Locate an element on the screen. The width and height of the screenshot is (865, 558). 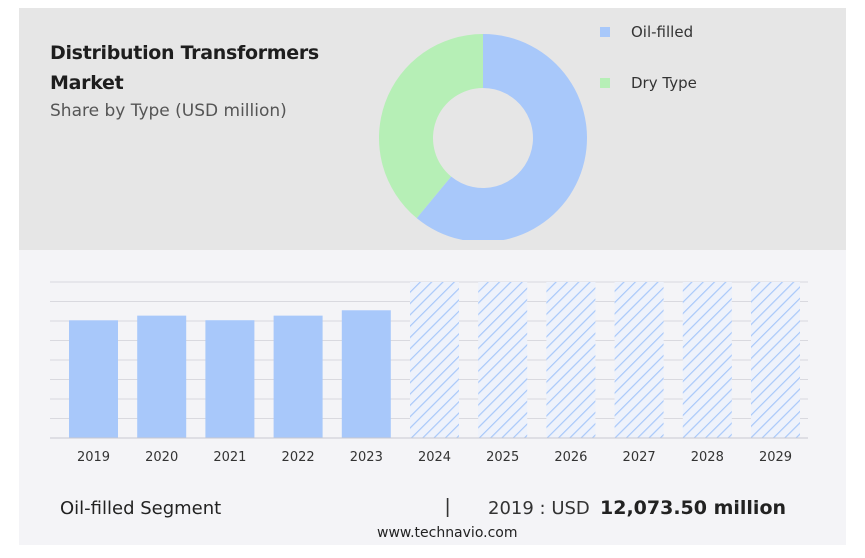
x-tick-label-2025: 2025 is located at coordinates (502, 457).